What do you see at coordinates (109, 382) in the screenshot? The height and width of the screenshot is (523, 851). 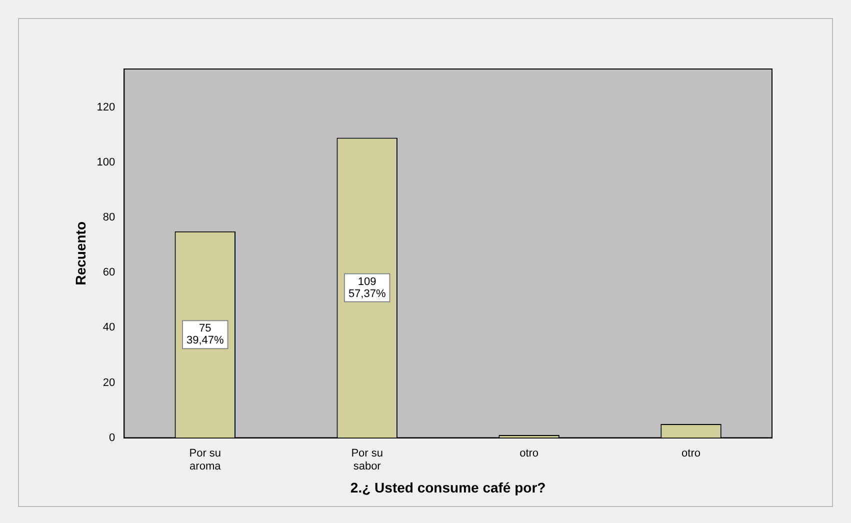 I see `y-tick-label: 20` at bounding box center [109, 382].